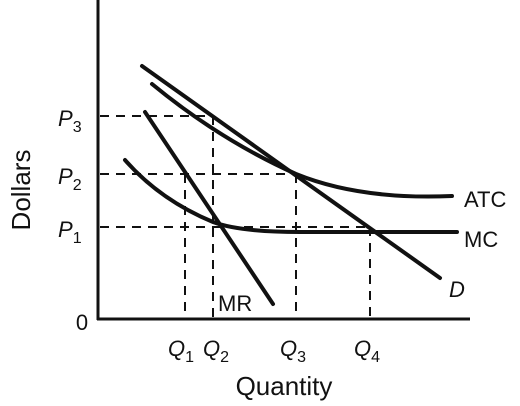  I want to click on price-label-p3: P3, so click(70, 121).